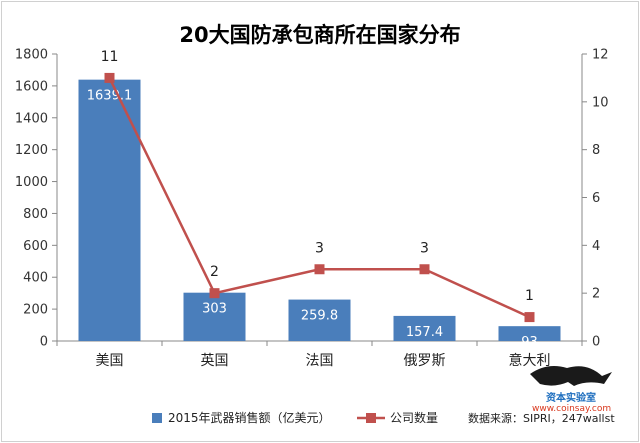  I want to click on x-tick-label: 英国, so click(215, 360).